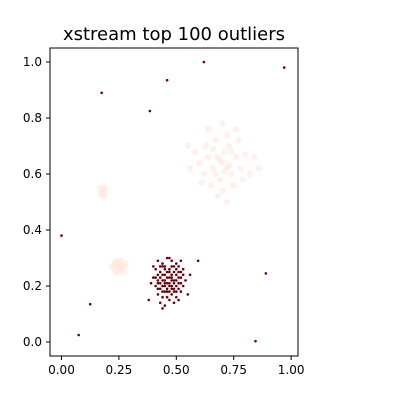 The width and height of the screenshot is (400, 400). Describe the element at coordinates (61, 370) in the screenshot. I see `x-tick-label: 0.00` at that location.